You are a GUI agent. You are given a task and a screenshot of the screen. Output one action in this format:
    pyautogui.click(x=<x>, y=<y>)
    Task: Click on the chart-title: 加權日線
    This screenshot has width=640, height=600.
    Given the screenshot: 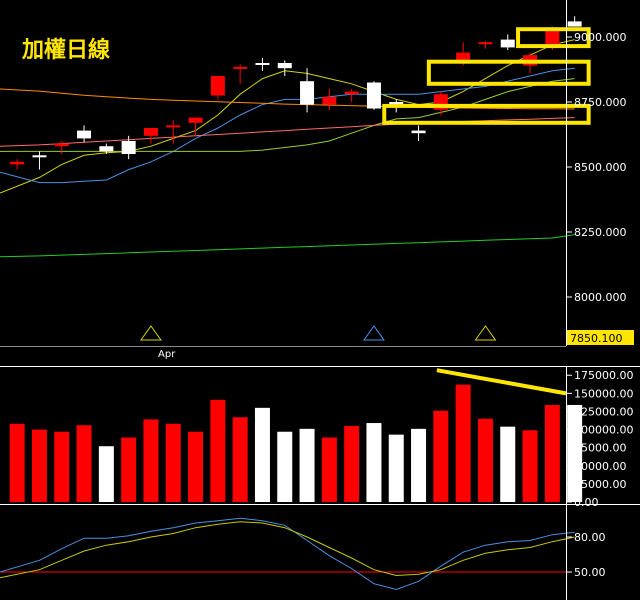 What is the action you would take?
    pyautogui.click(x=66, y=50)
    